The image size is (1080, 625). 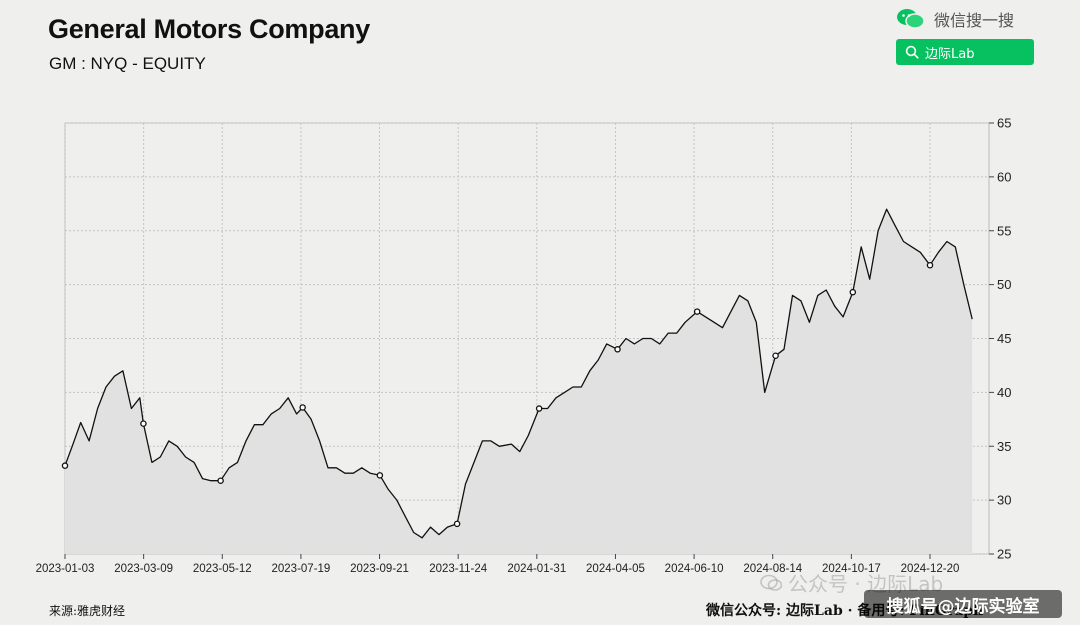 I want to click on wechat-icon, so click(x=911, y=19).